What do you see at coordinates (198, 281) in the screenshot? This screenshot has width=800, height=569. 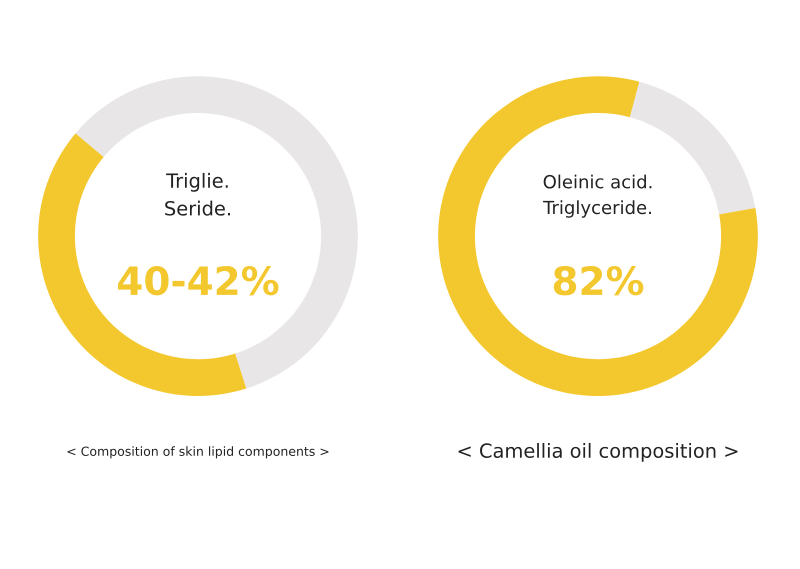 I see `text: 40-42%` at bounding box center [198, 281].